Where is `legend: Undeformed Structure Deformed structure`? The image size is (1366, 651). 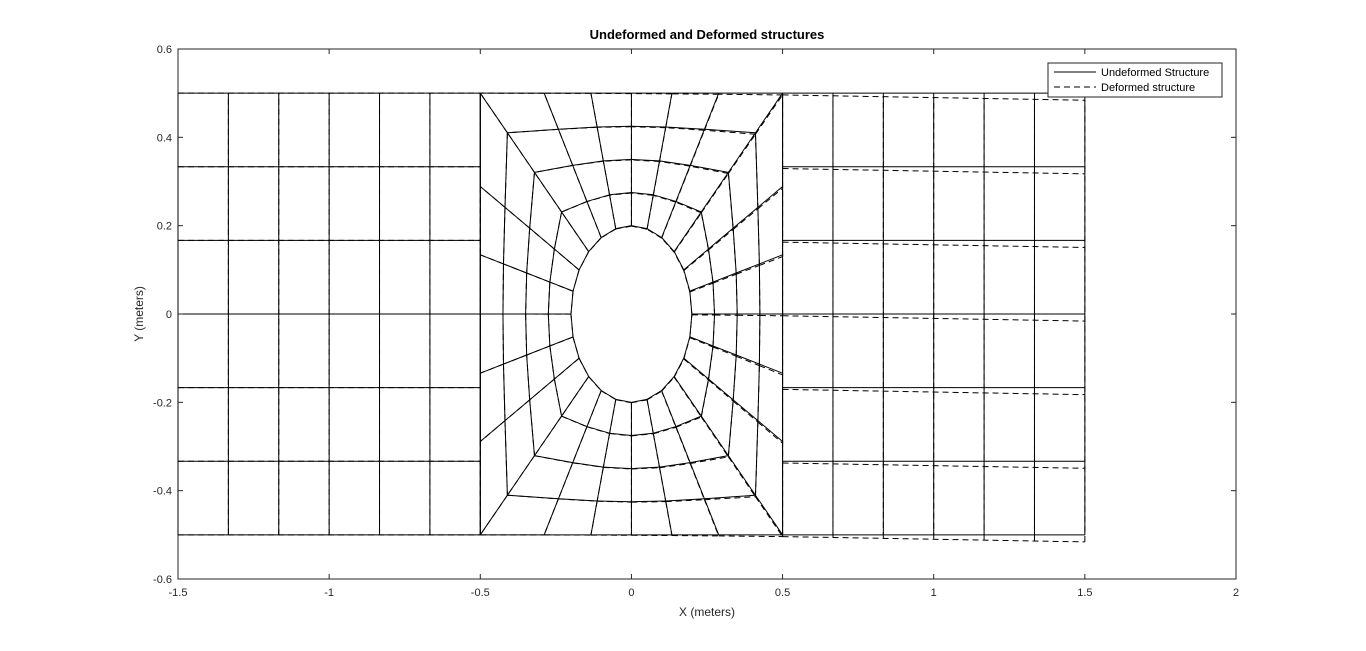 legend: Undeformed Structure Deformed structure is located at coordinates (1135, 80).